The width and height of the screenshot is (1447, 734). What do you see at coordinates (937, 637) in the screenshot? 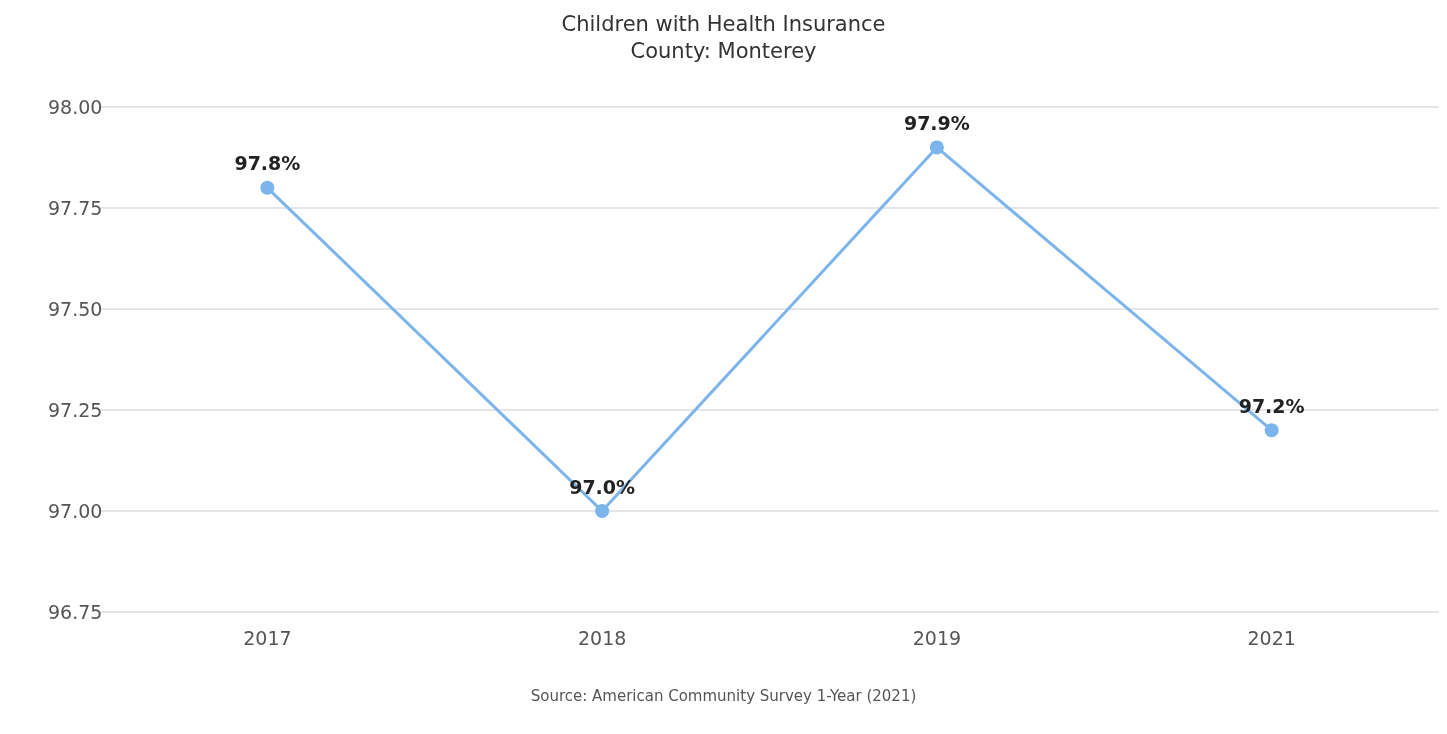
I see `x-tick-label: 2019` at bounding box center [937, 637].